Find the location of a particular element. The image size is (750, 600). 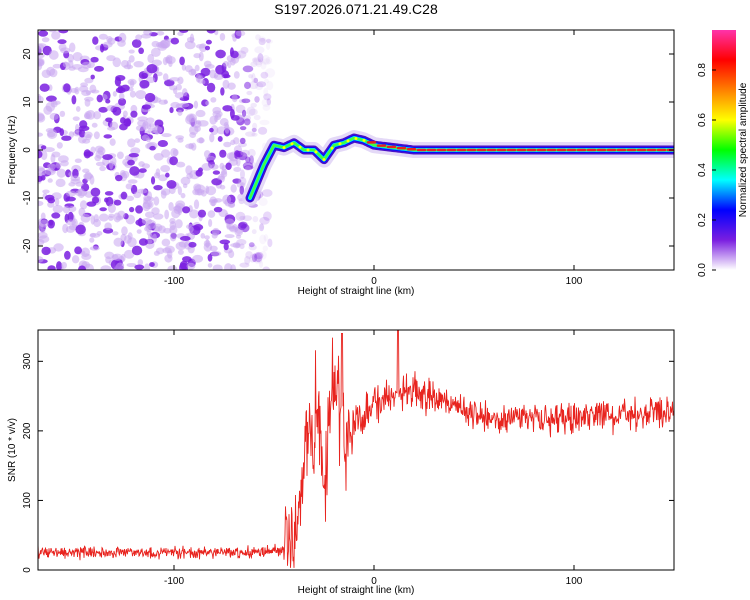

spectrogram-y-label: Frequency (Hz) is located at coordinates (12, 150).